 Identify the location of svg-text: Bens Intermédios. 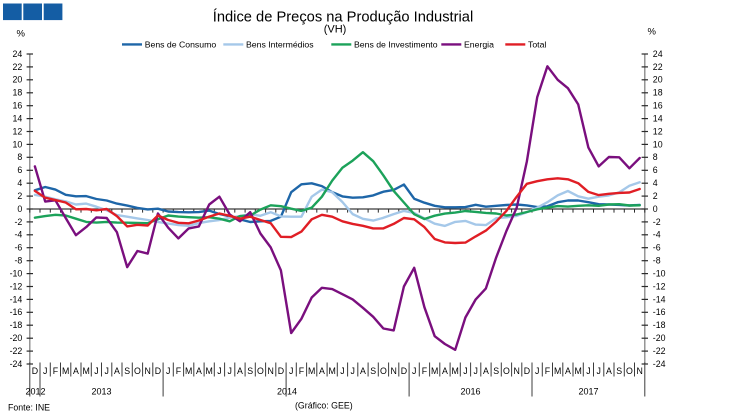
(280, 44).